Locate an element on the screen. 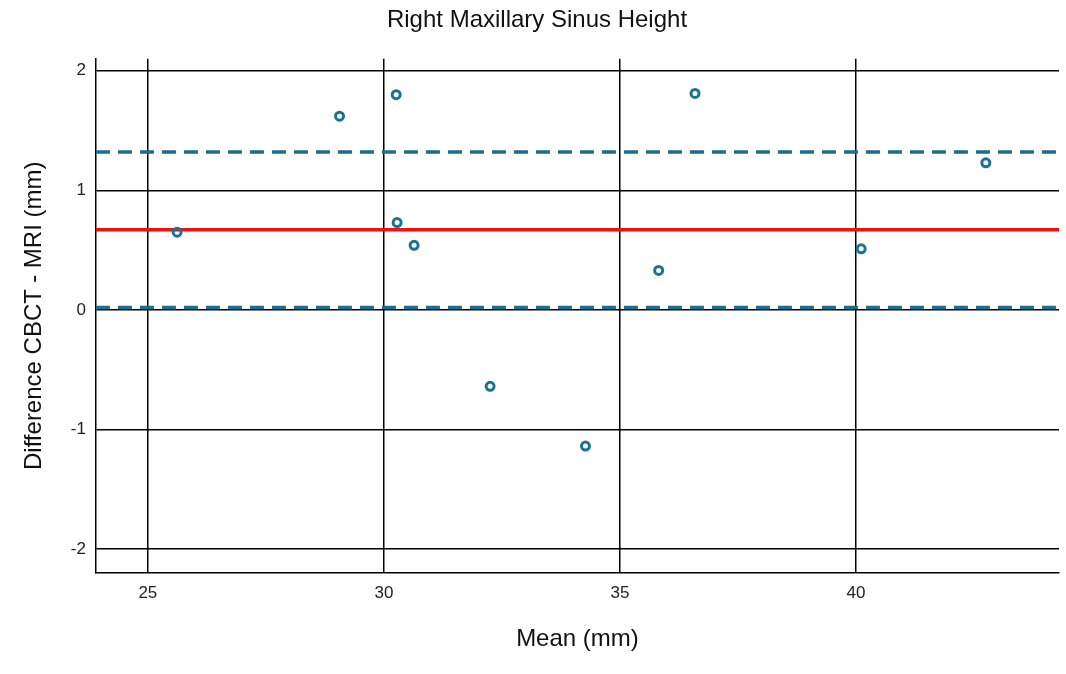 Image resolution: width=1066 pixels, height=674 pixels. y-axis-title: Difference CBCT - MRI (mm) is located at coordinates (33, 316).